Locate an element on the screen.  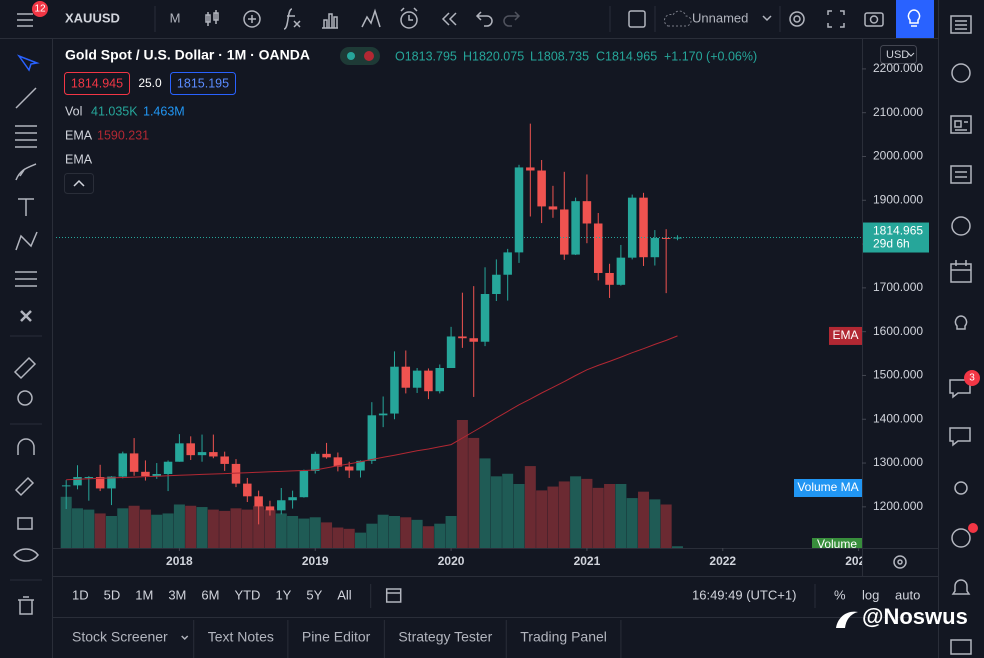
templates-button is located at coordinates (330, 21).